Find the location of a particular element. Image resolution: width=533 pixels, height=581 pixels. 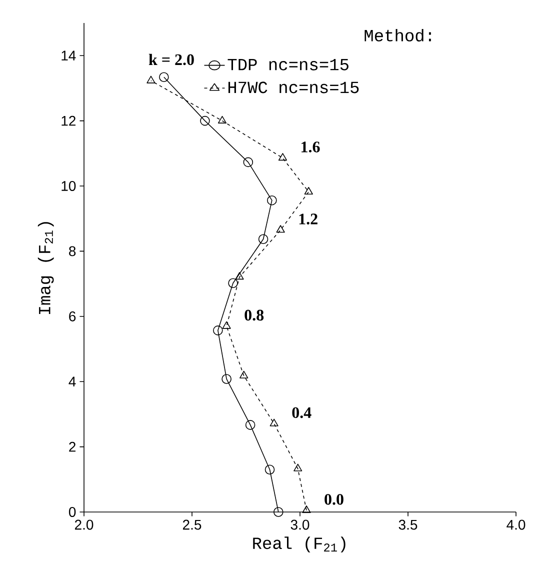

y-tick-label: 10 is located at coordinates (69, 186).